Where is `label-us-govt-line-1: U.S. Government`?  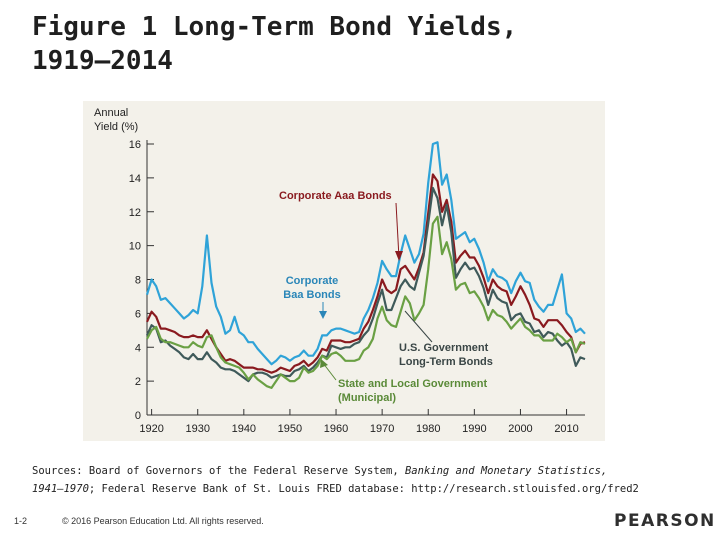 label-us-govt-line-1: U.S. Government is located at coordinates (444, 348).